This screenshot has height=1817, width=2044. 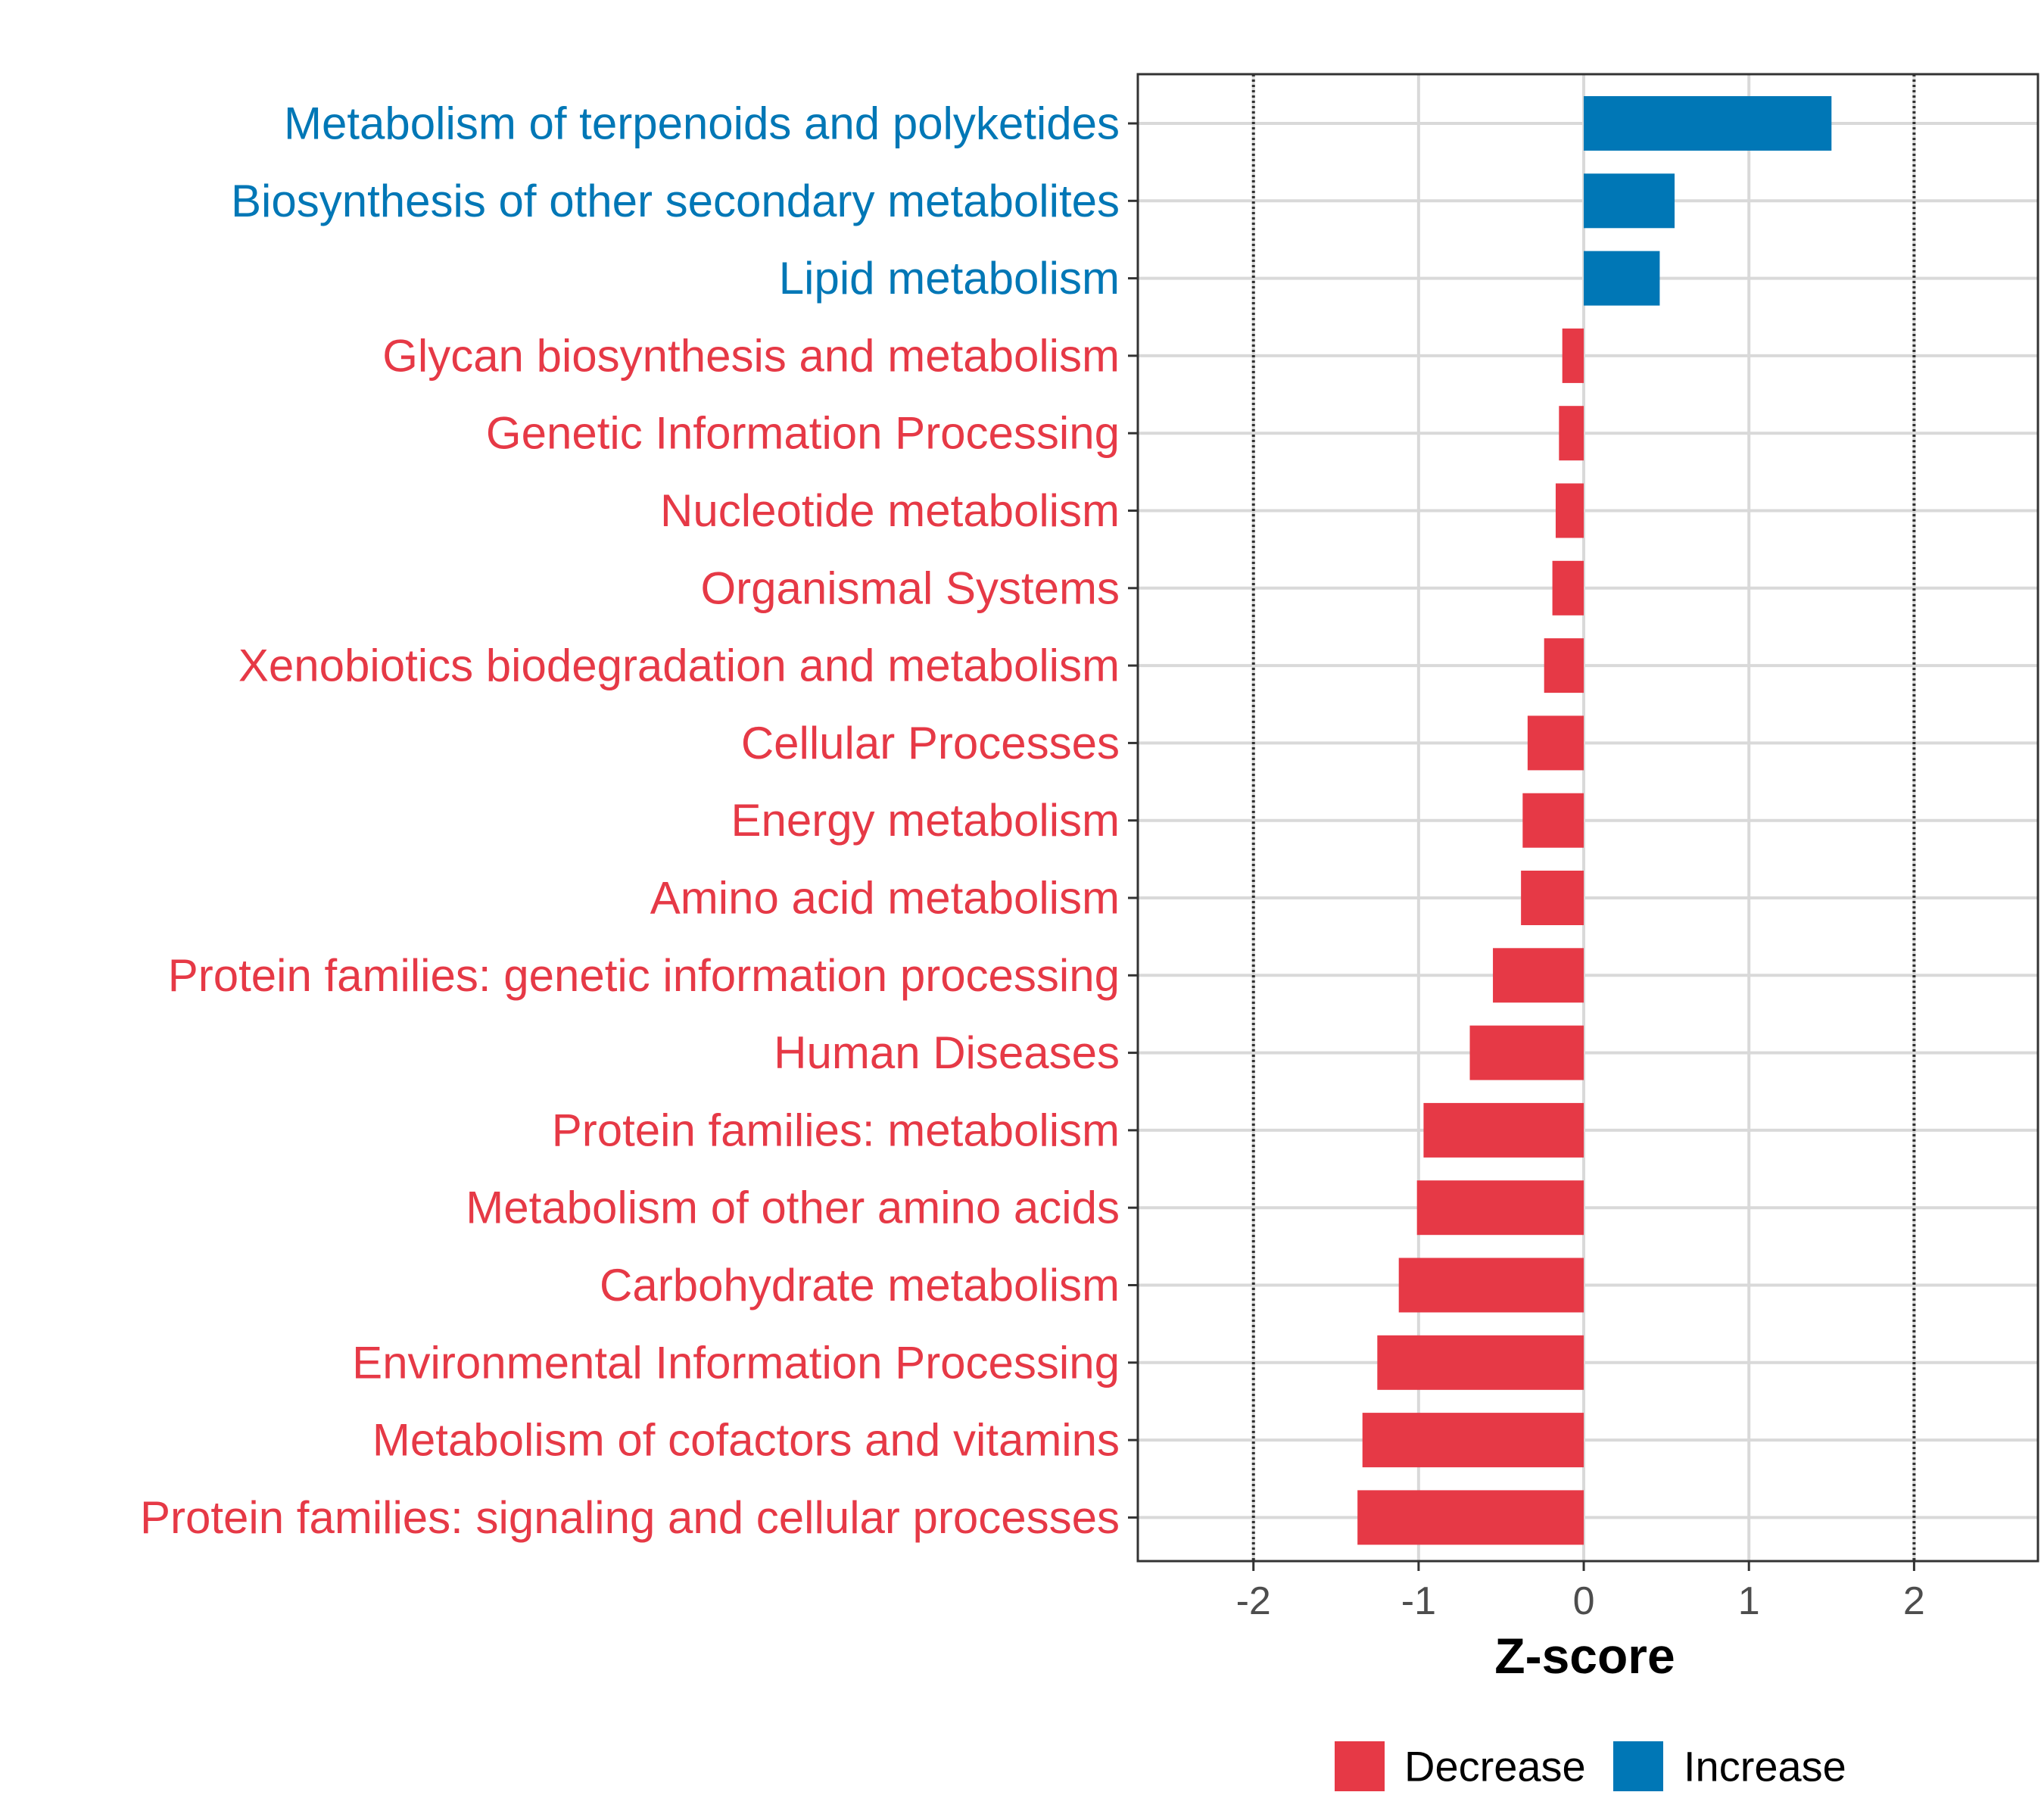 I want to click on category-label: Protein families: metabolism, so click(x=836, y=1130).